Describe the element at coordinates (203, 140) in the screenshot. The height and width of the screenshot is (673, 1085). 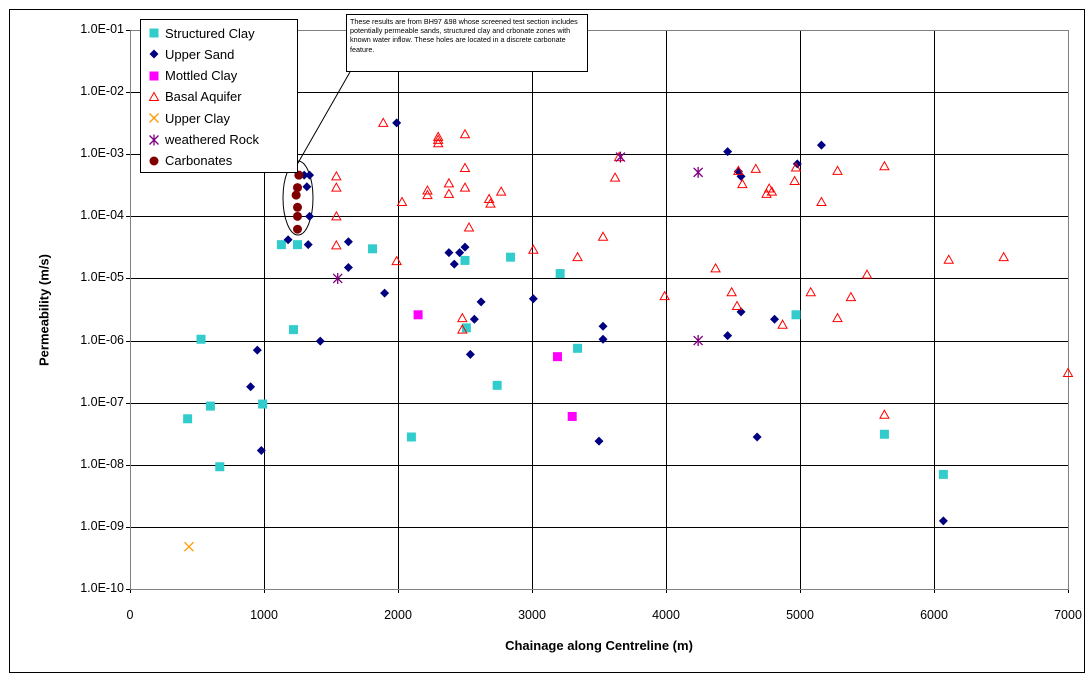
I see `legend-item-weathered-rock: weathered Rock` at that location.